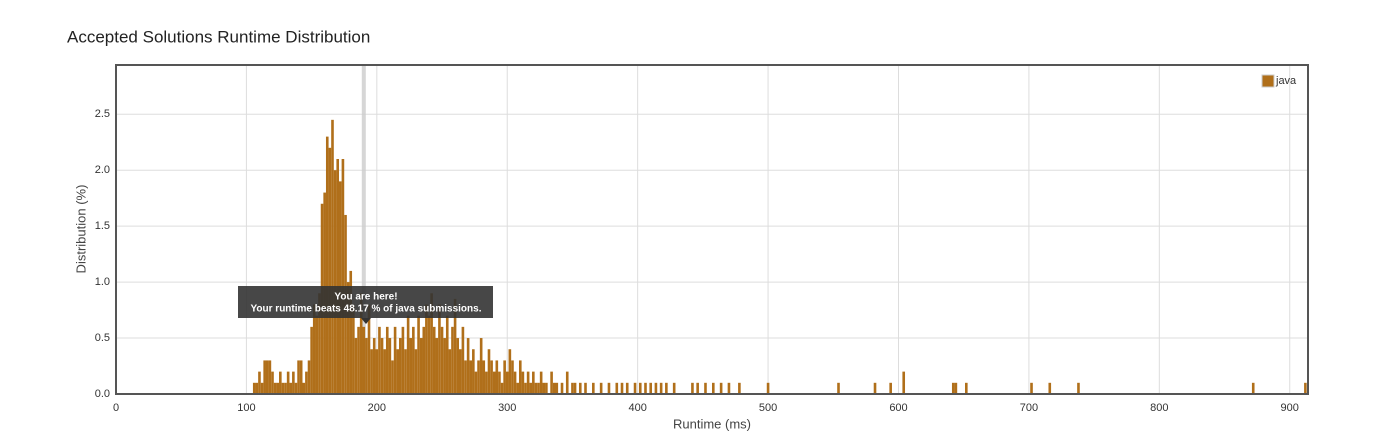 This screenshot has height=448, width=1377. I want to click on position-marker, so click(363, 229).